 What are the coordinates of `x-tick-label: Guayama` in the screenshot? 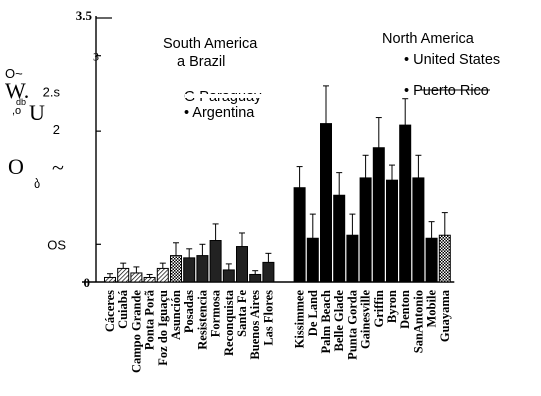 It's located at (445, 315).